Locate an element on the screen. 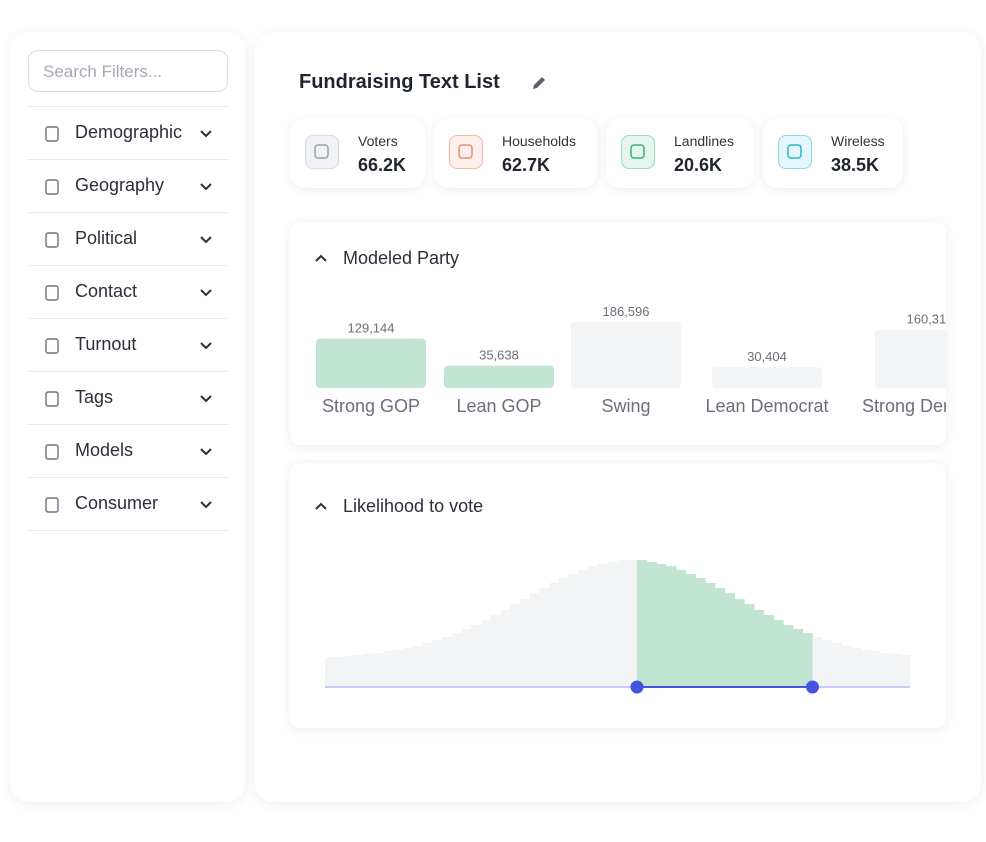 This screenshot has width=986, height=842. stat-value: 38.5K is located at coordinates (855, 165).